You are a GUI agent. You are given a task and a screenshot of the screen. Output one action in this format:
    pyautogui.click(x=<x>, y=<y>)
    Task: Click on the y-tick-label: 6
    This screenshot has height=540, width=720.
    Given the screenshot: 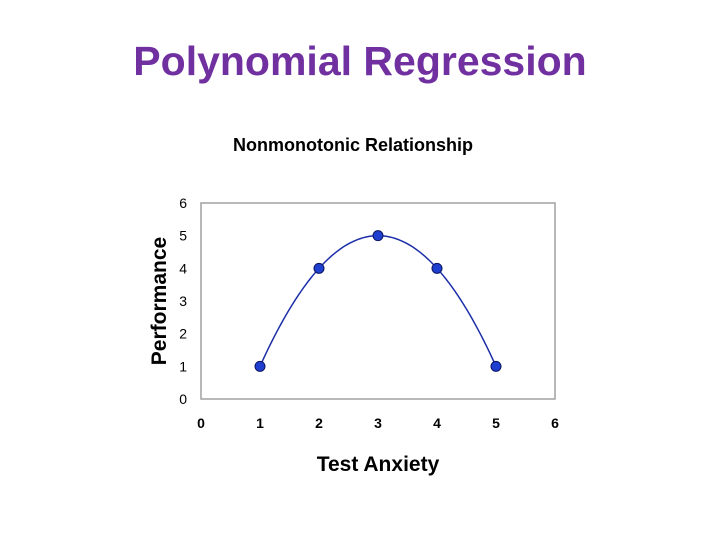 What is the action you would take?
    pyautogui.click(x=183, y=203)
    